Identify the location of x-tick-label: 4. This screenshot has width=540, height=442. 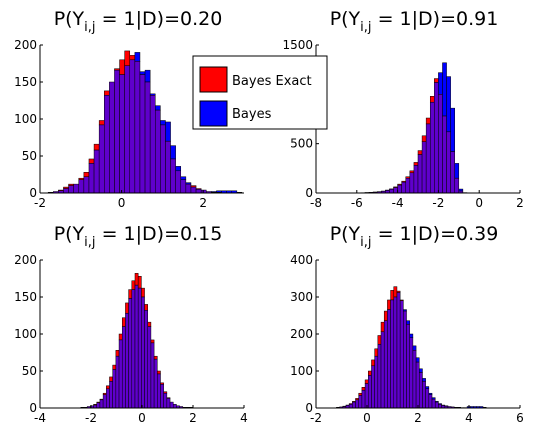
(469, 418).